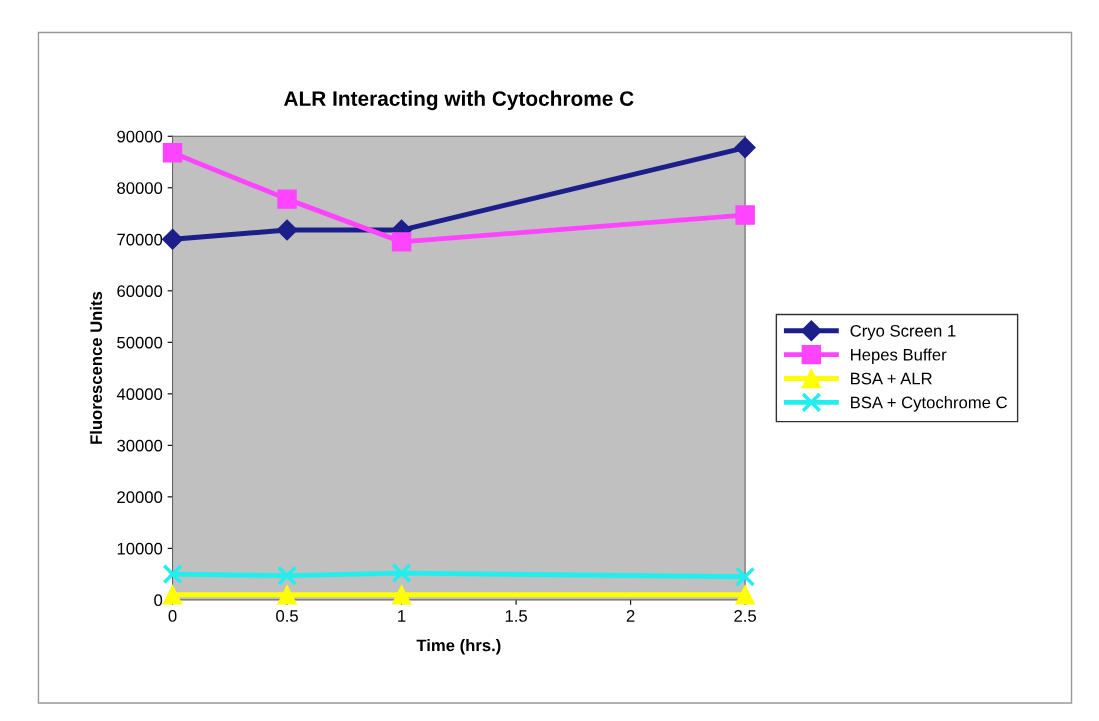 The height and width of the screenshot is (721, 1099). Describe the element at coordinates (402, 616) in the screenshot. I see `x-tick-label: 1` at that location.